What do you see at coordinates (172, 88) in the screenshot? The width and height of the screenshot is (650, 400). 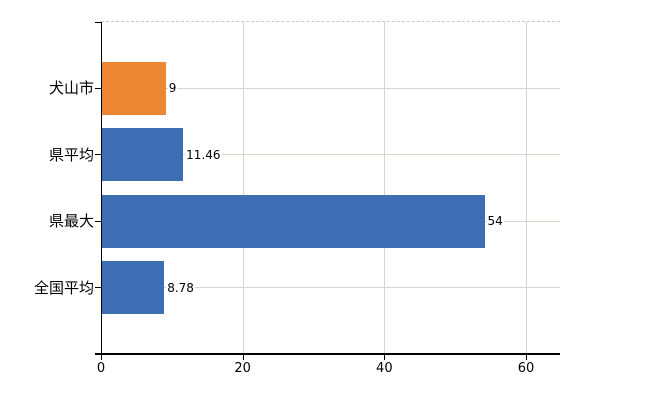 I see `bar-value-label: 9` at bounding box center [172, 88].